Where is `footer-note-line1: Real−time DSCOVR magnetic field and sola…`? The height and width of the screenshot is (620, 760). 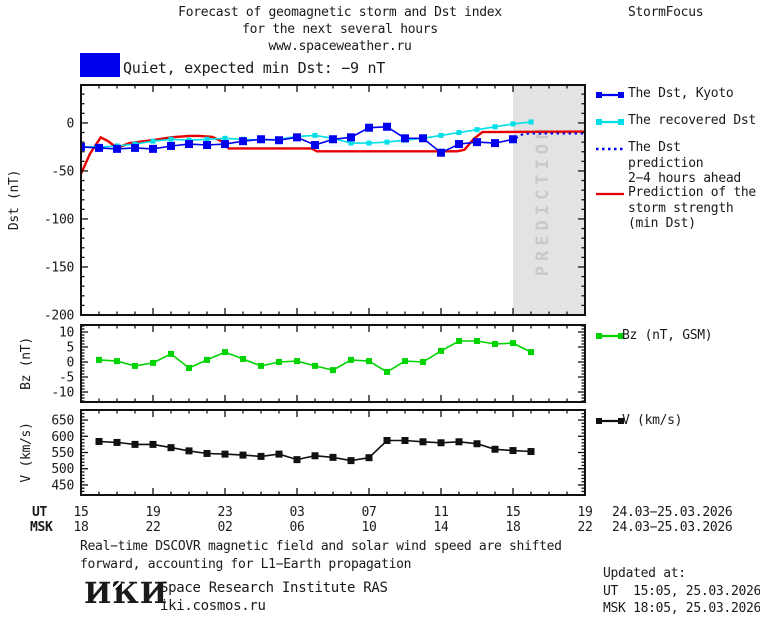 footer-note-line1: Real−time DSCOVR magnetic field and sola… is located at coordinates (321, 546).